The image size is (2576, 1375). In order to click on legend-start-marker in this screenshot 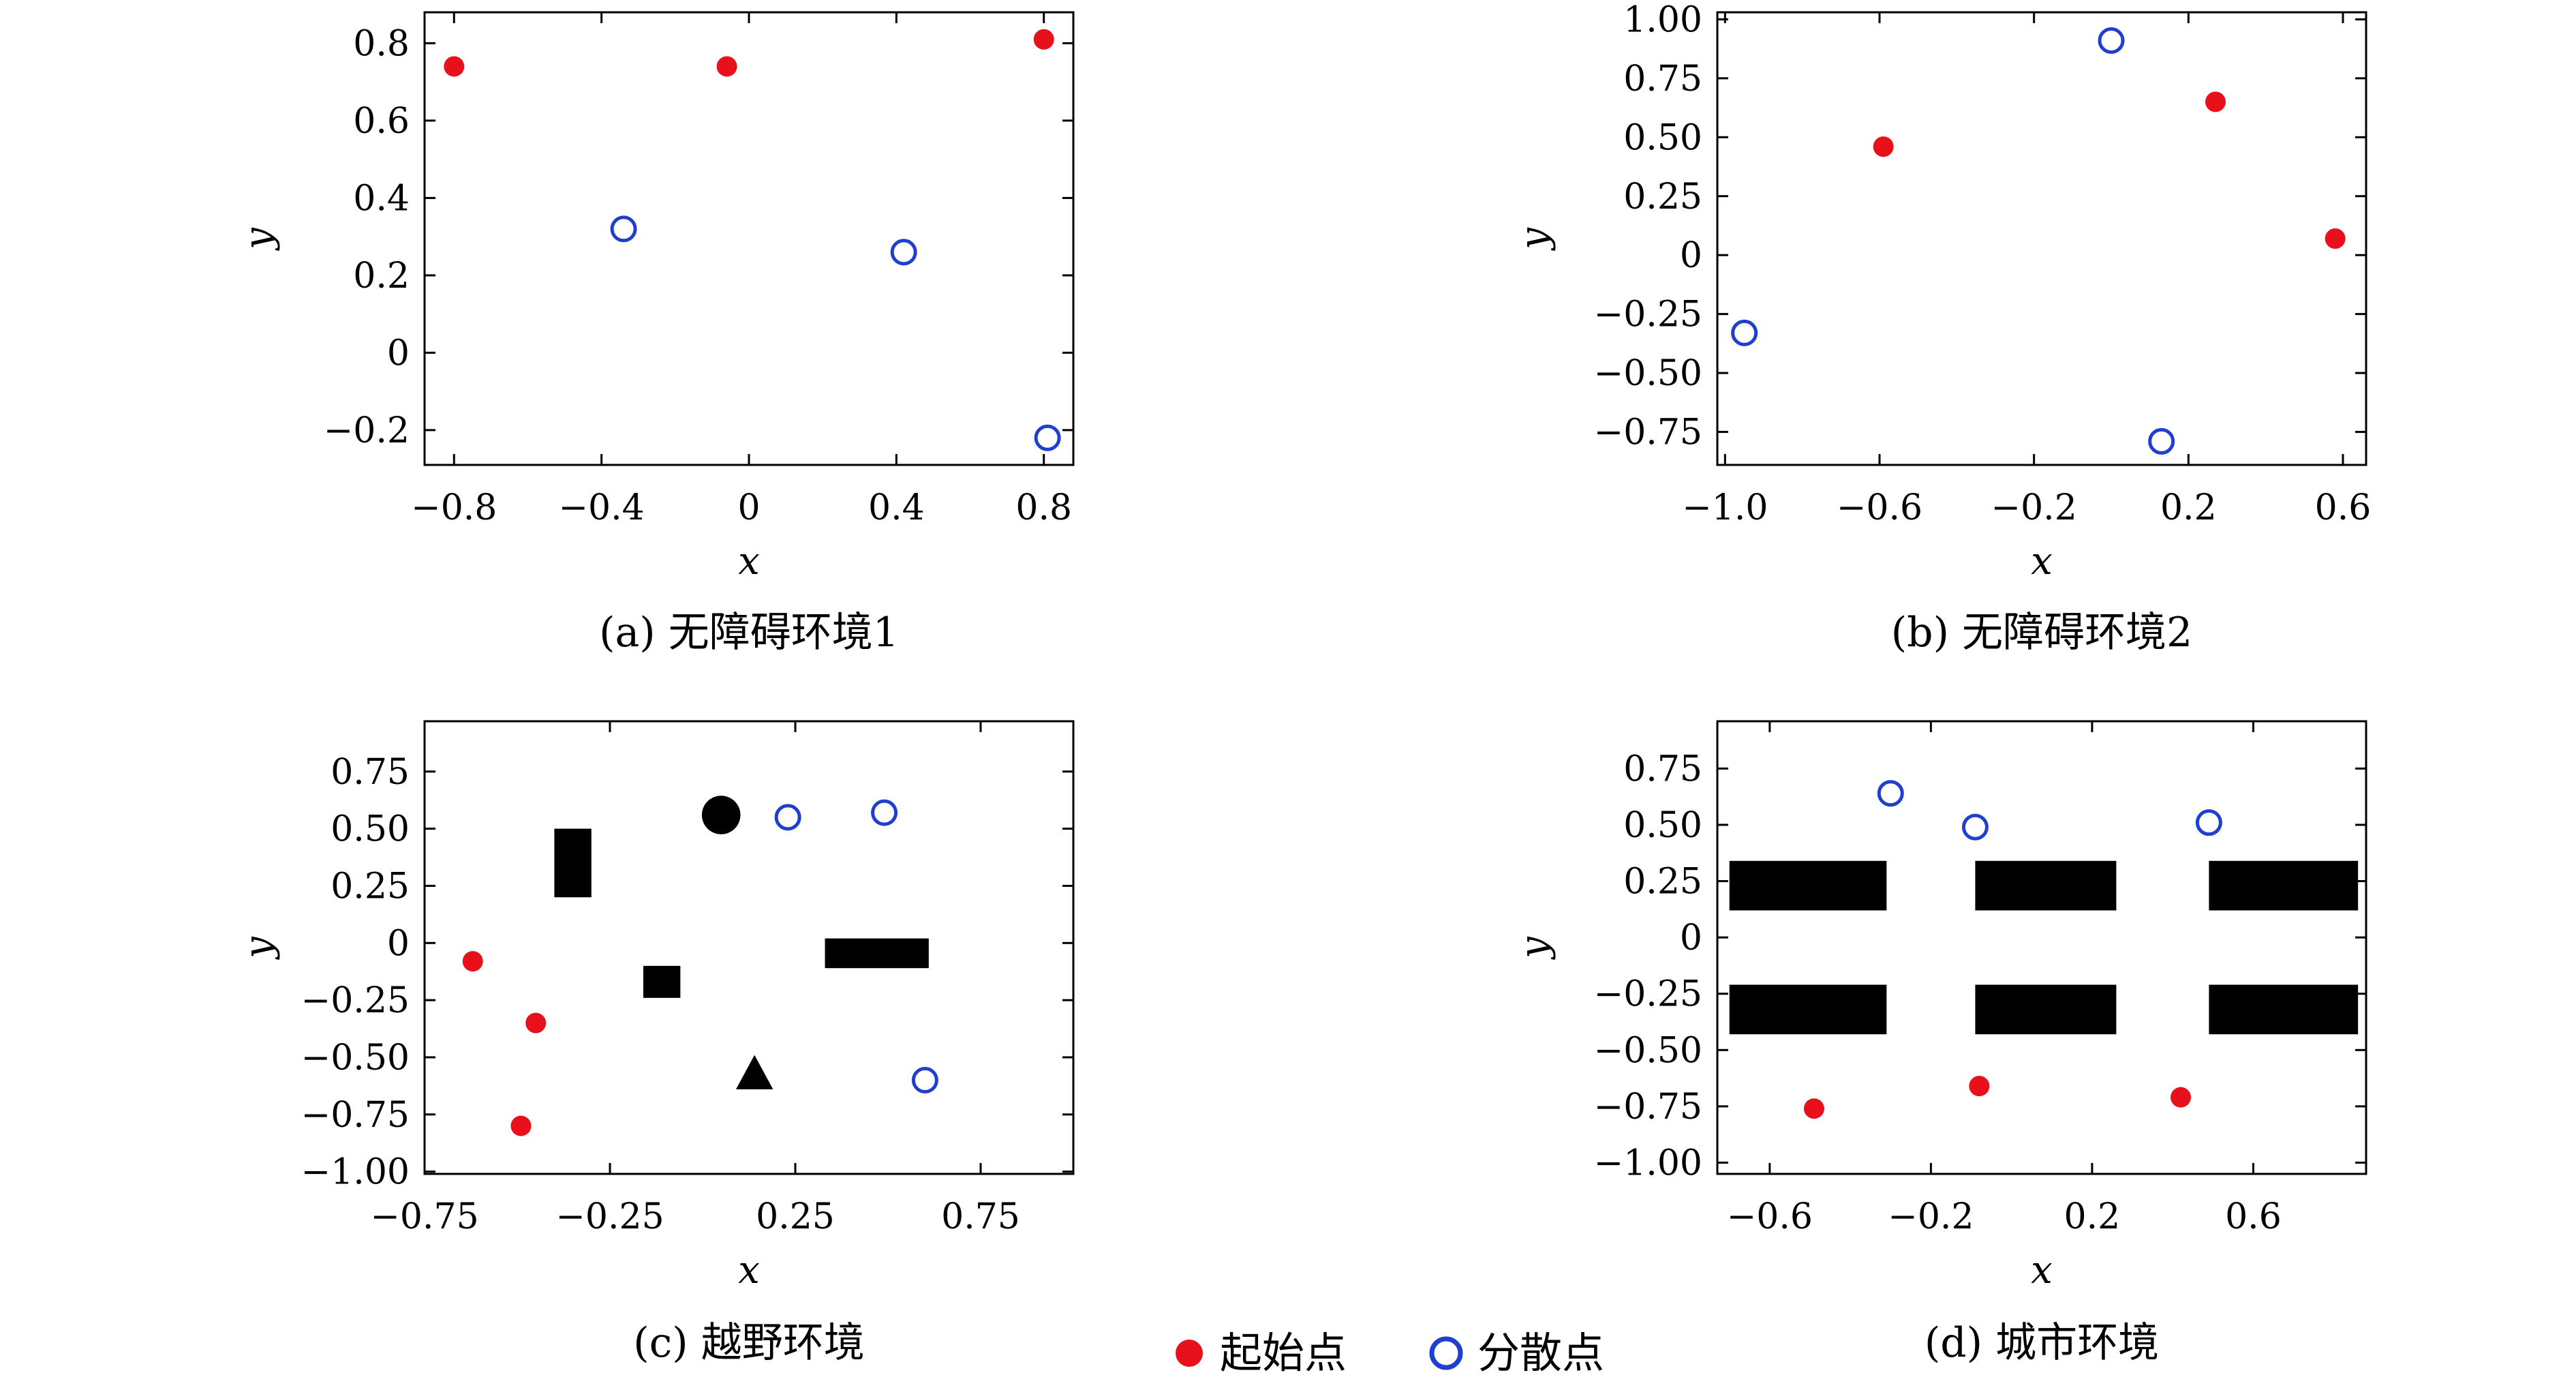, I will do `click(1189, 1353)`.